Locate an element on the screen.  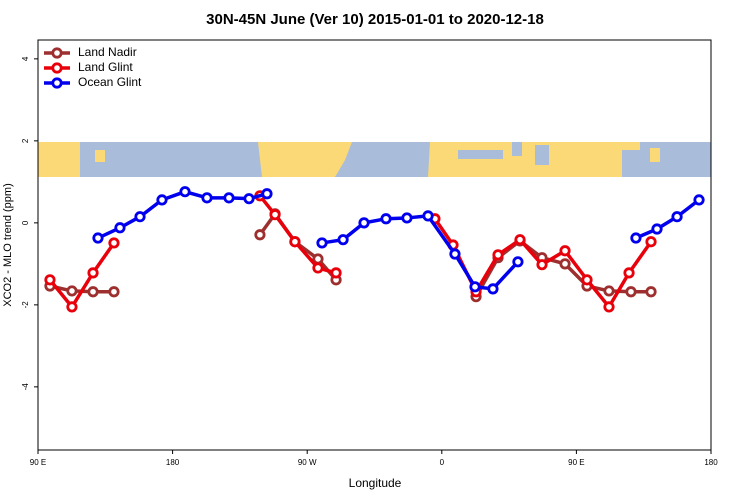
y-tick-label: -2 is located at coordinates (25, 305).